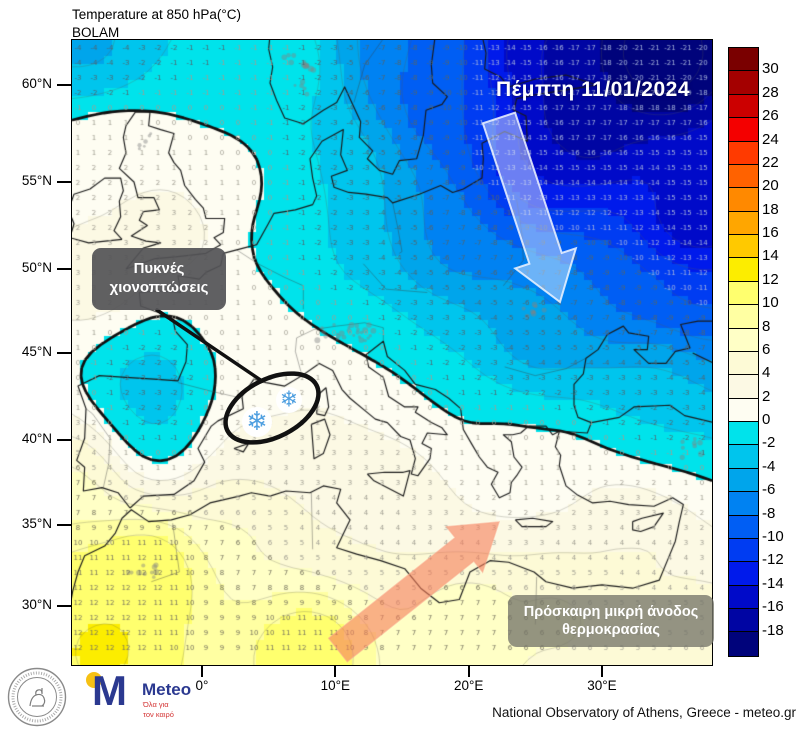 Image resolution: width=800 pixels, height=734 pixels. Describe the element at coordinates (468, 685) in the screenshot. I see `lon-label: 20°E` at that location.